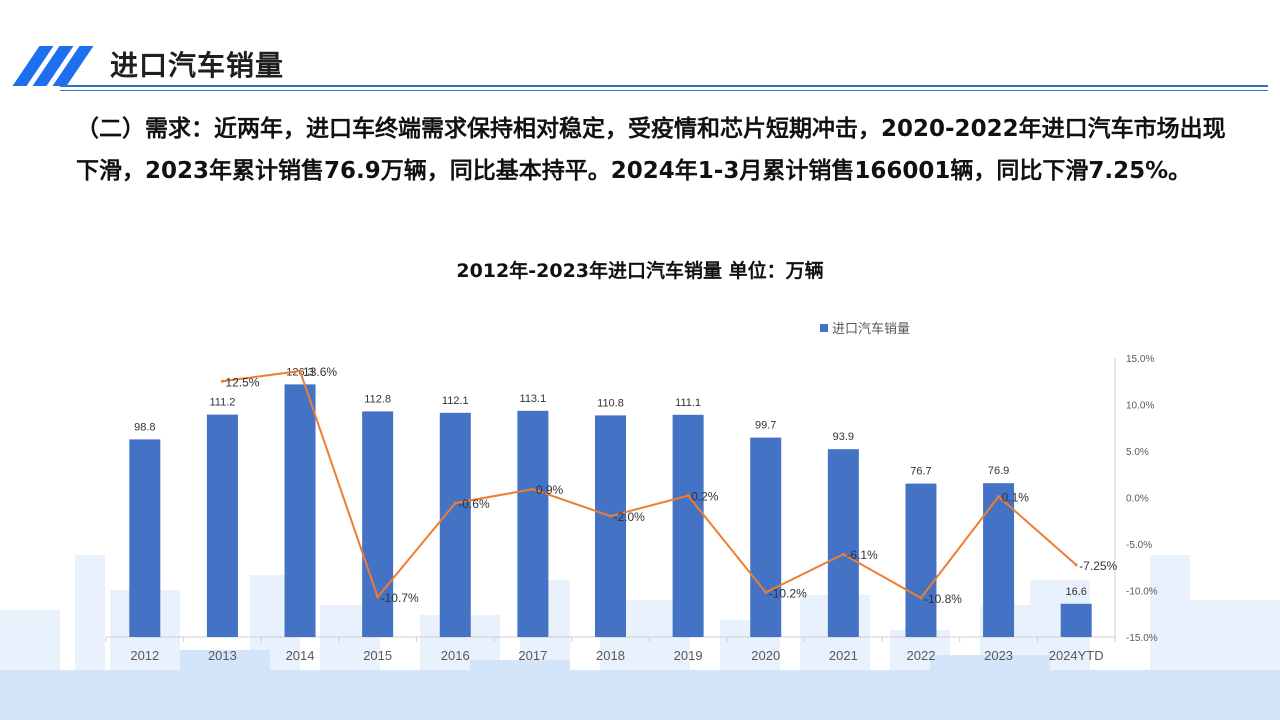  I want to click on x-tick-label: 2018, so click(610, 655).